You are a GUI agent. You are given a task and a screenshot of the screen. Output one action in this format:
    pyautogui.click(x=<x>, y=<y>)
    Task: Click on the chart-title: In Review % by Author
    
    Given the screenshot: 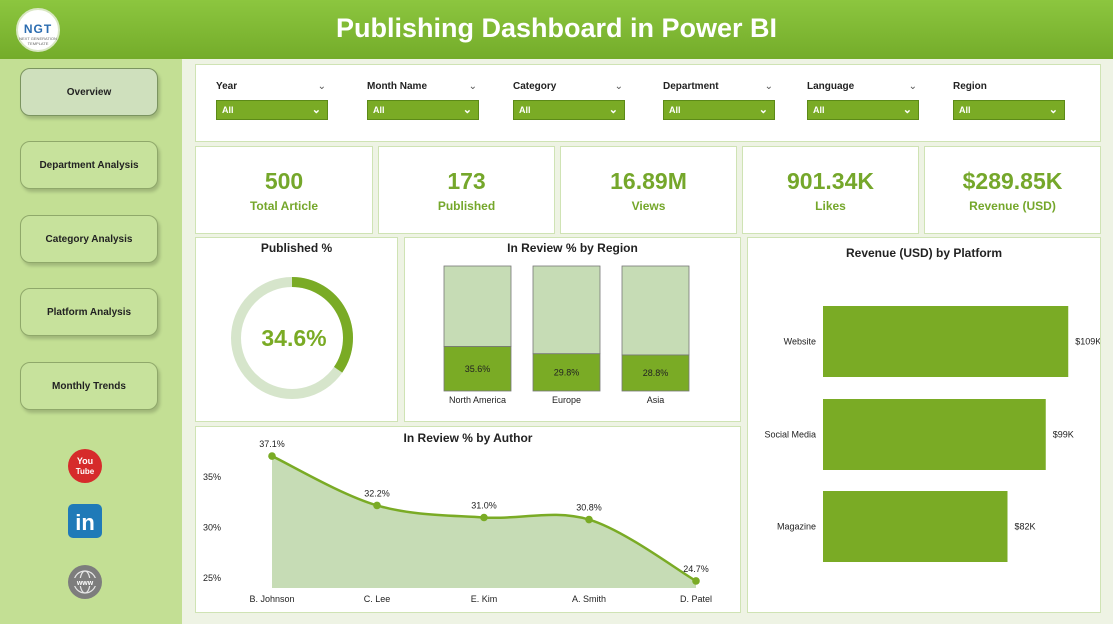 What is the action you would take?
    pyautogui.click(x=468, y=438)
    